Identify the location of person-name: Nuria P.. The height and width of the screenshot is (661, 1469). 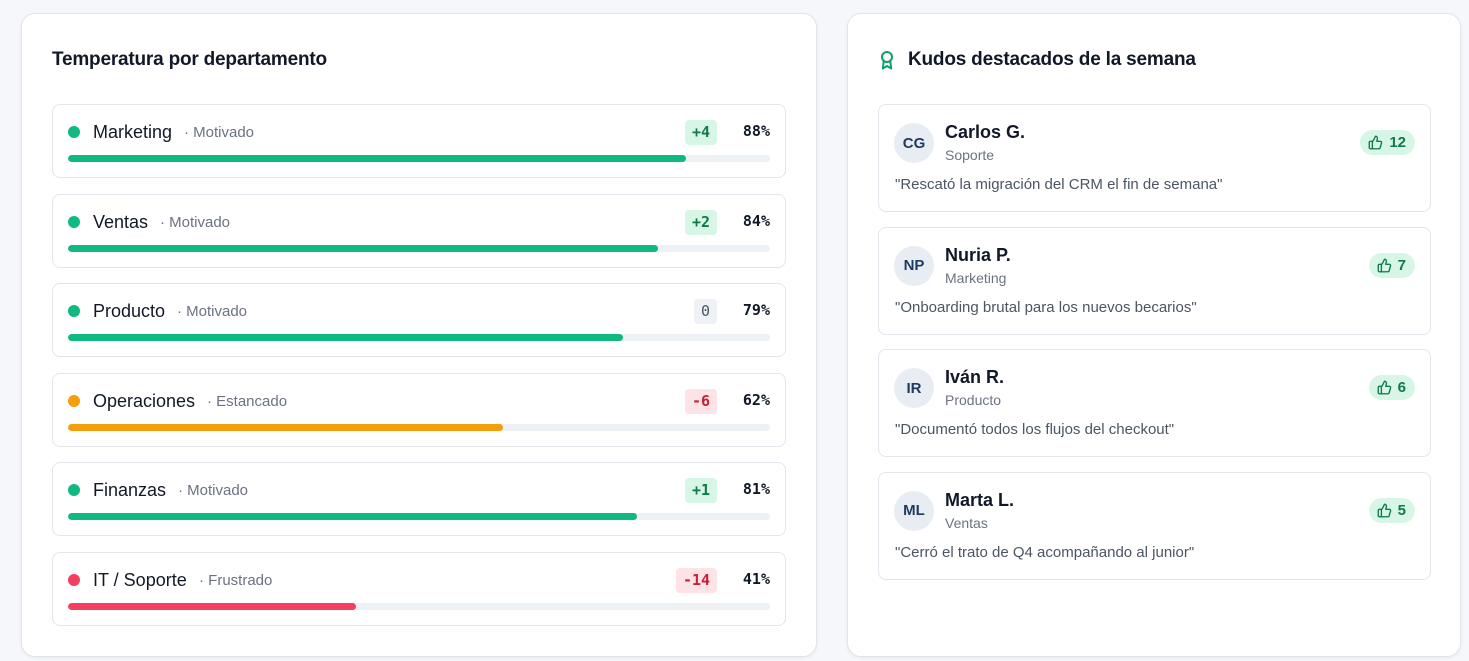
(978, 254).